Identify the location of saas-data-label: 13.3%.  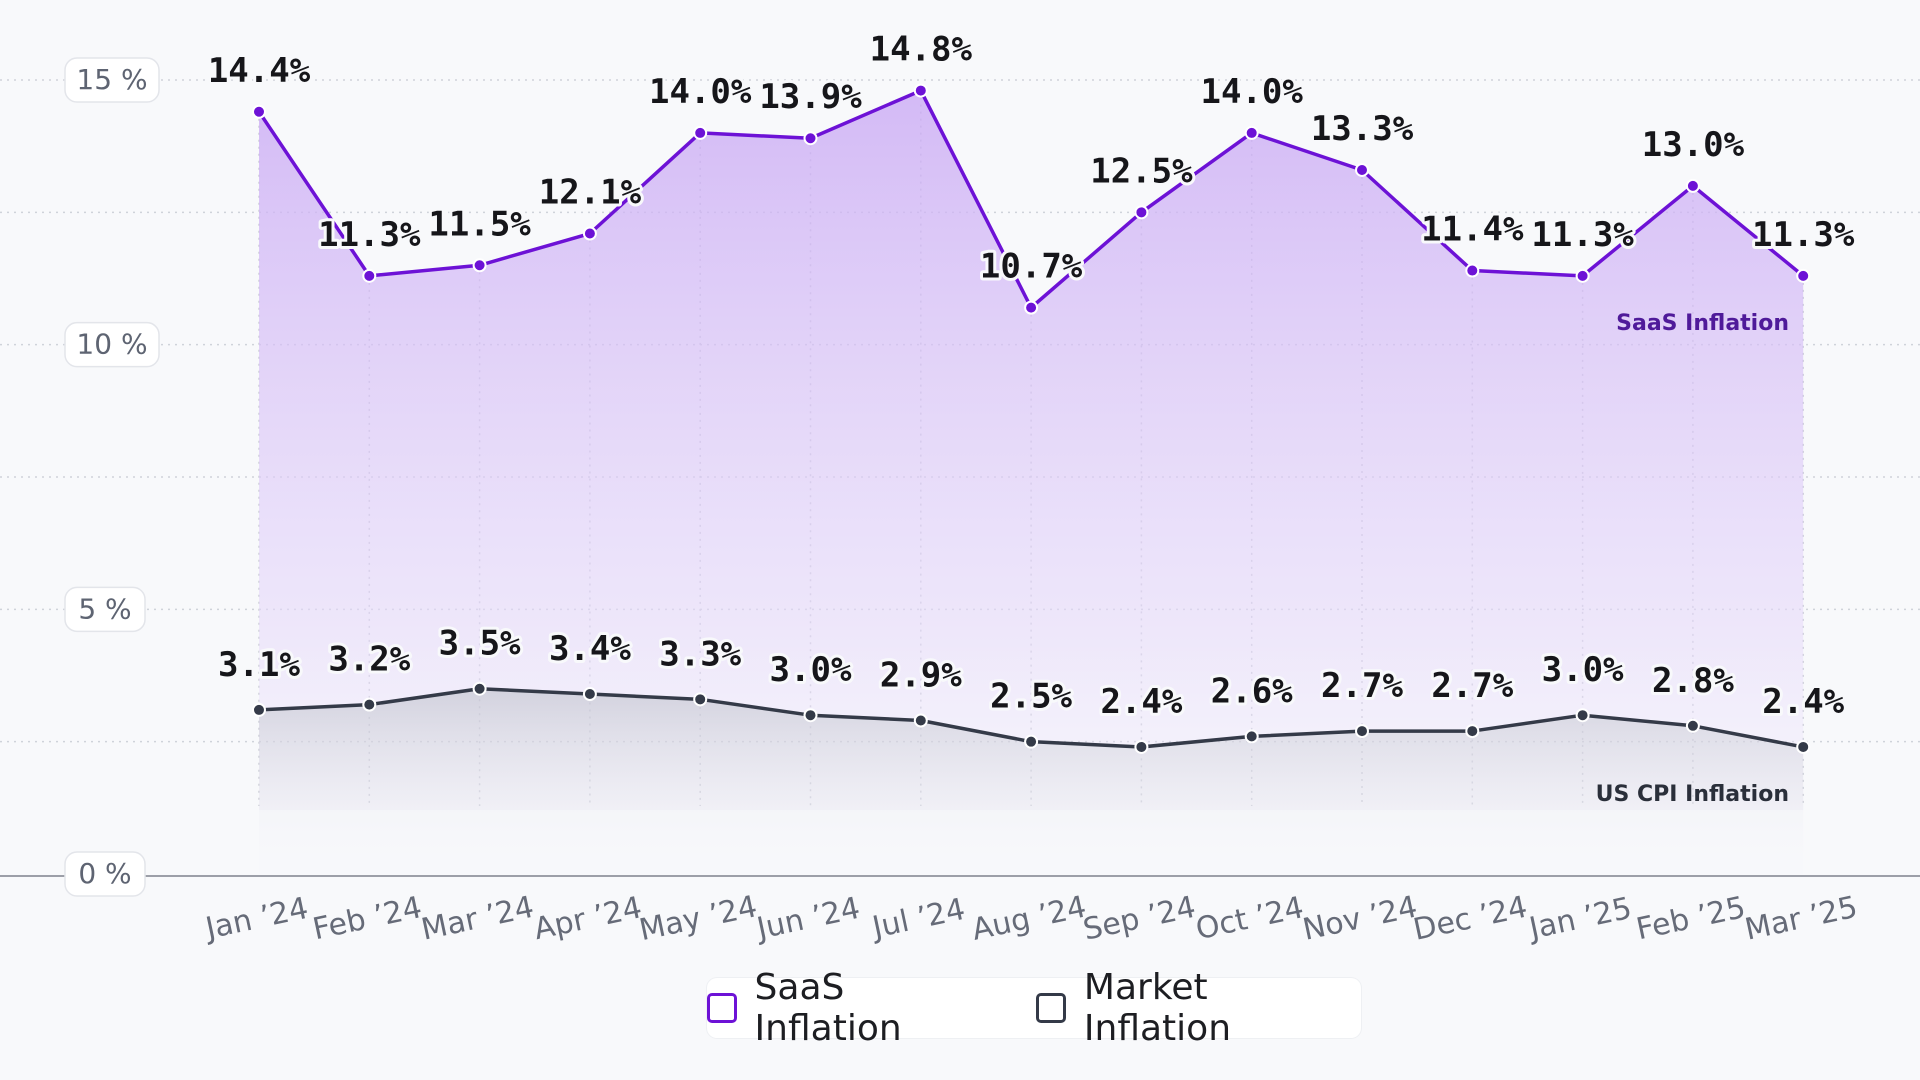
(1362, 129).